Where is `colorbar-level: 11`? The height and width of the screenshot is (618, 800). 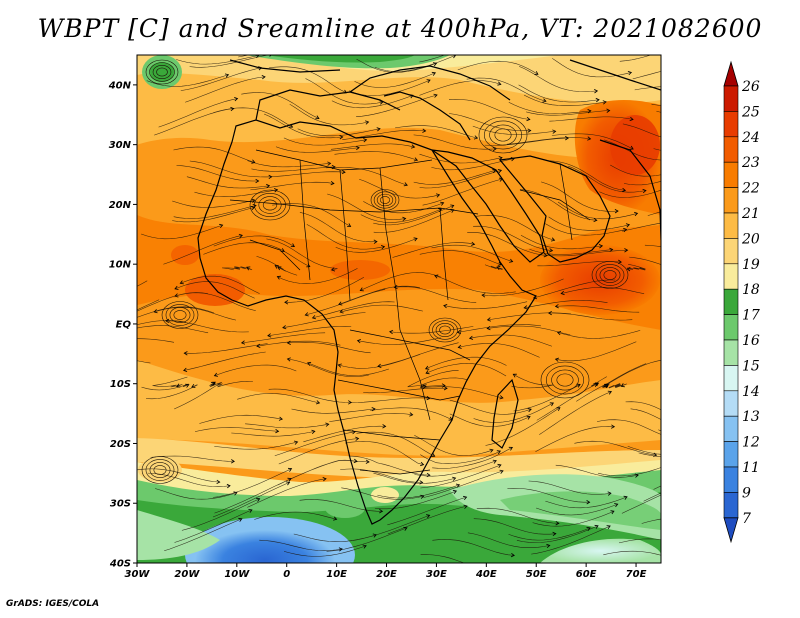 colorbar-level: 11 is located at coordinates (751, 468).